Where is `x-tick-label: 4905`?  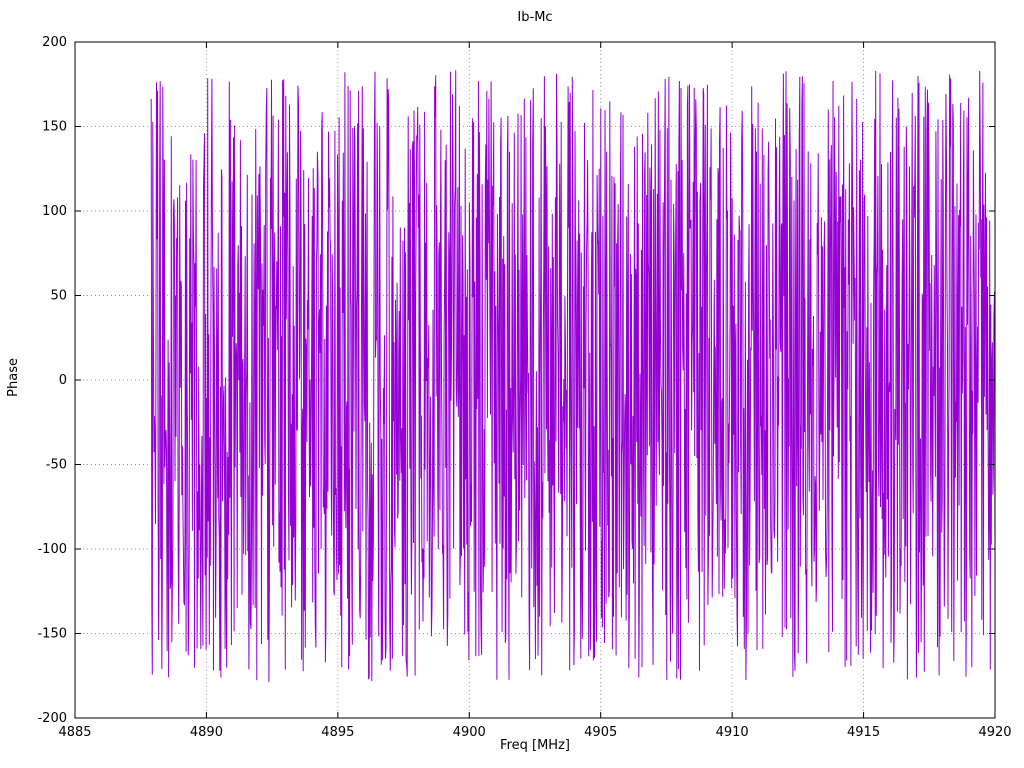
x-tick-label: 4905 is located at coordinates (600, 732).